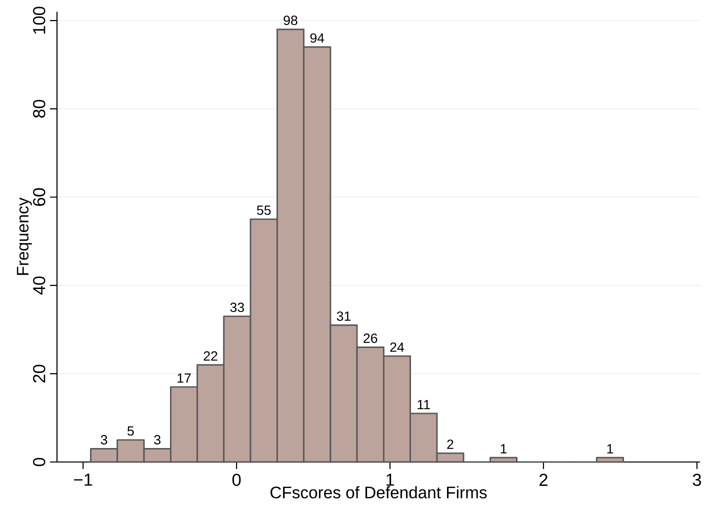  I want to click on x-tick-label: 2, so click(544, 480).